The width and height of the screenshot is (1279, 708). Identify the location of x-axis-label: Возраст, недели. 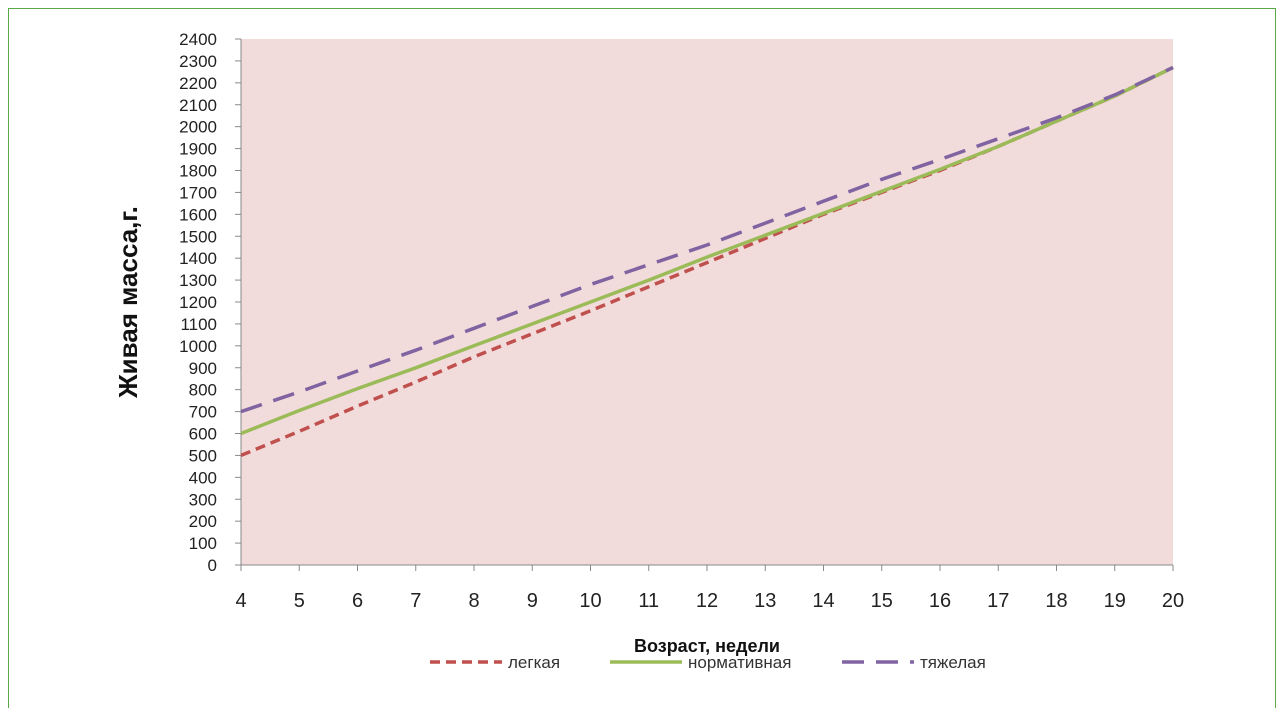
(707, 646).